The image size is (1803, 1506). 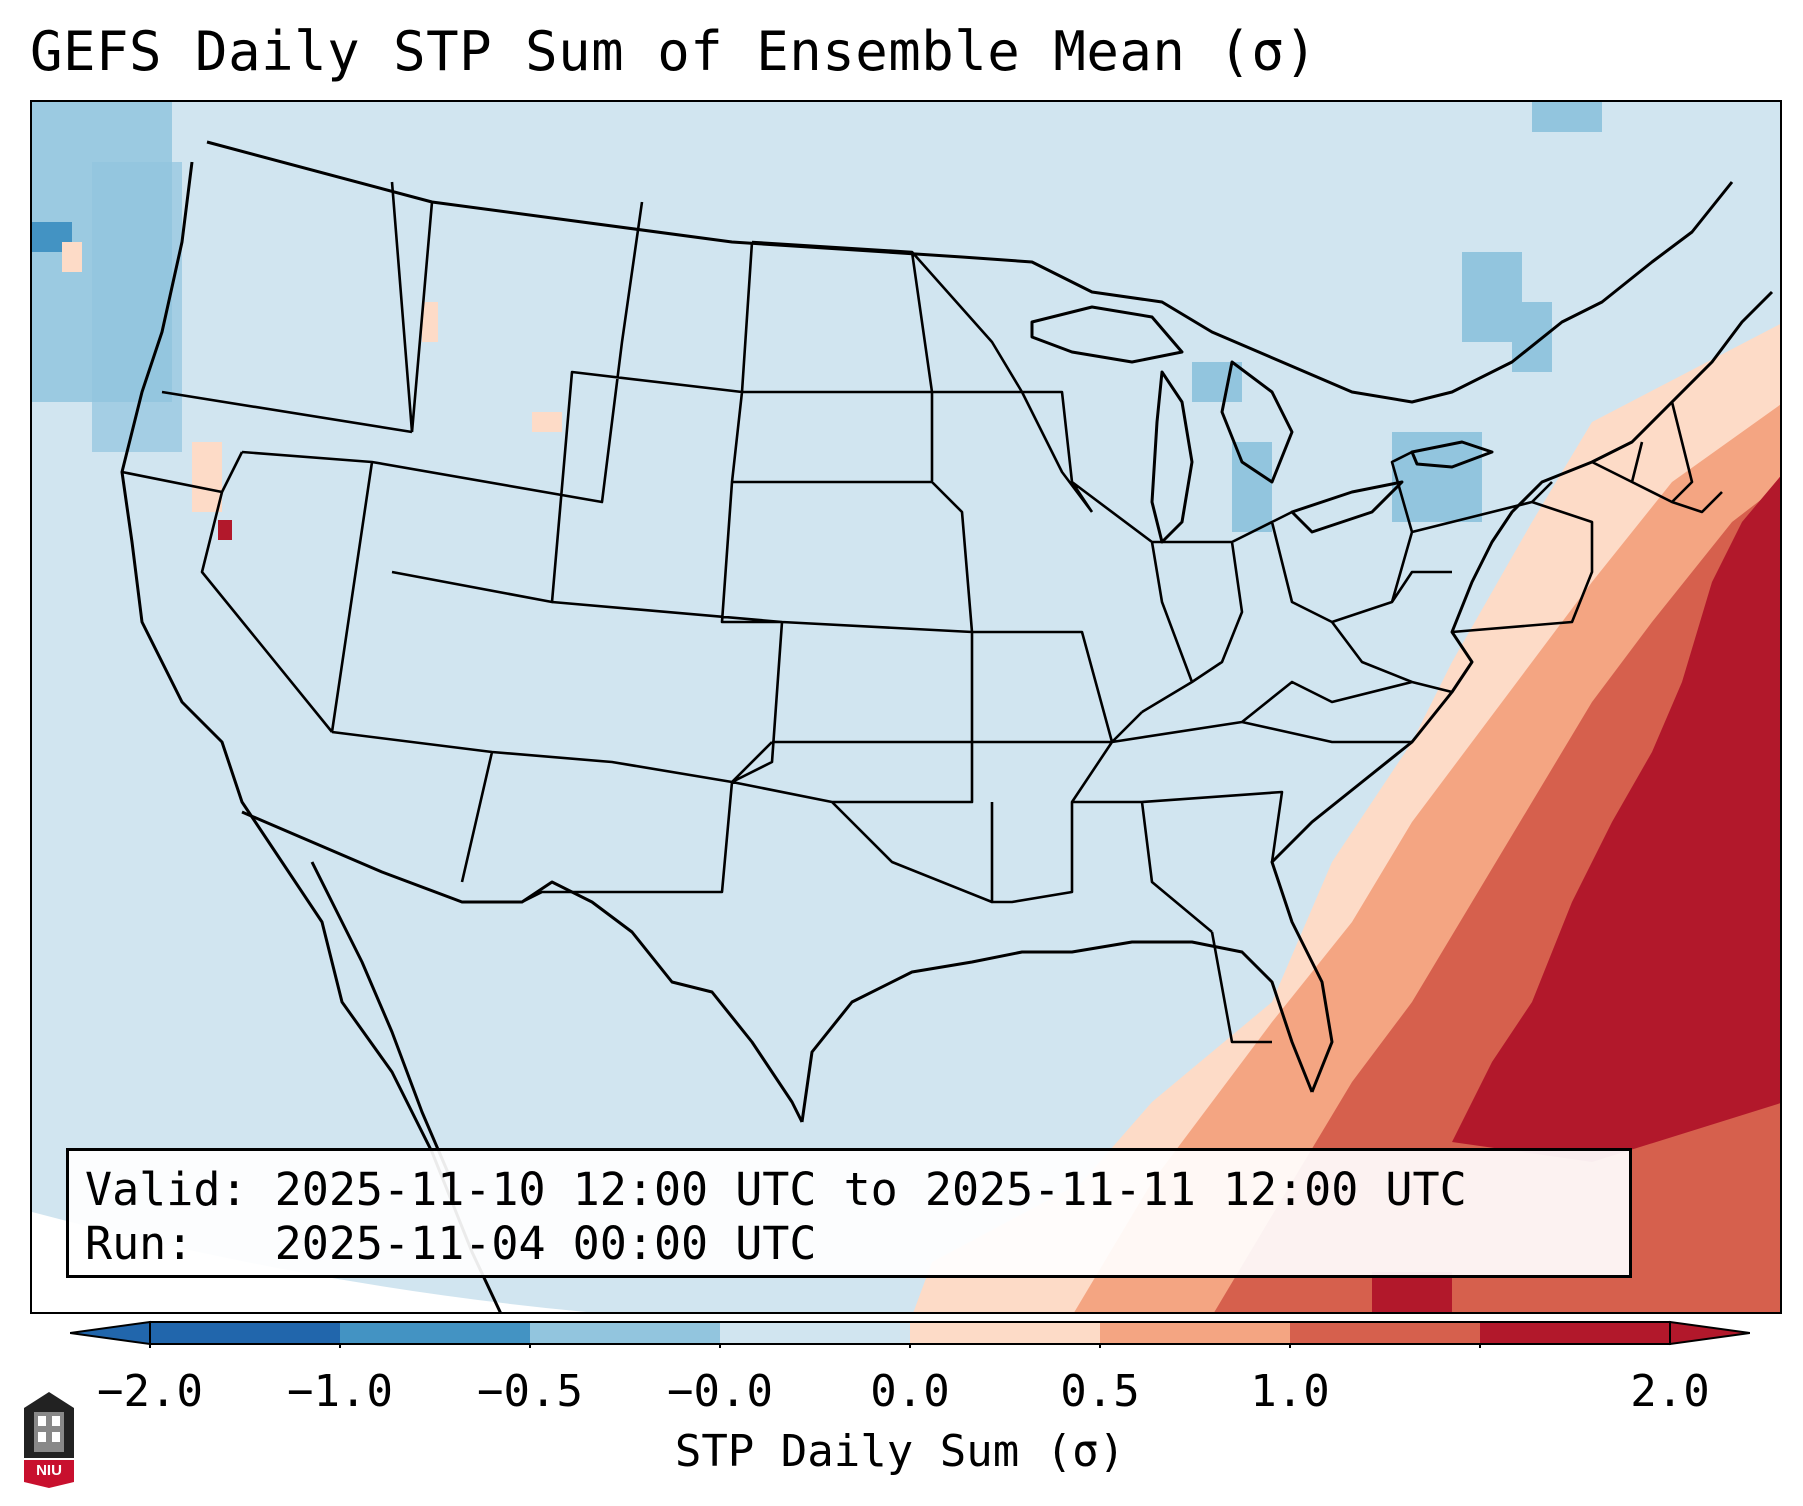 I want to click on niu-logo, so click(x=49, y=1440).